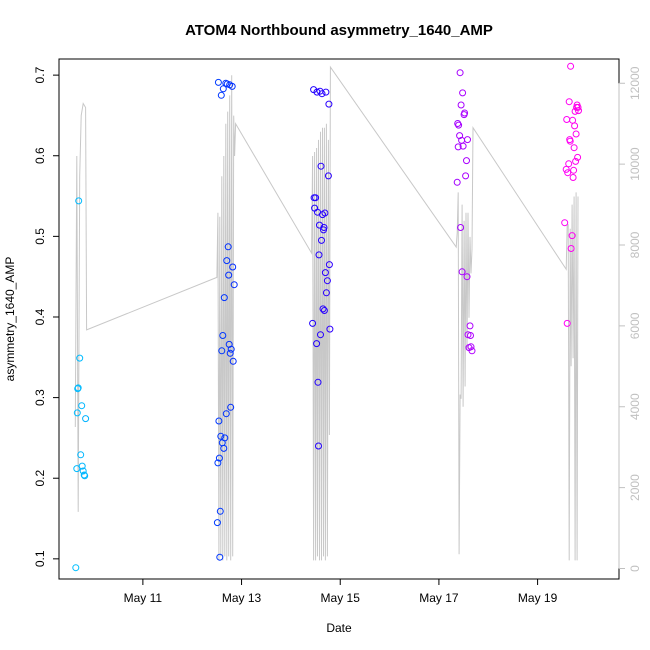 The height and width of the screenshot is (650, 650). I want to click on y2-tick-label: 10000, so click(635, 164).